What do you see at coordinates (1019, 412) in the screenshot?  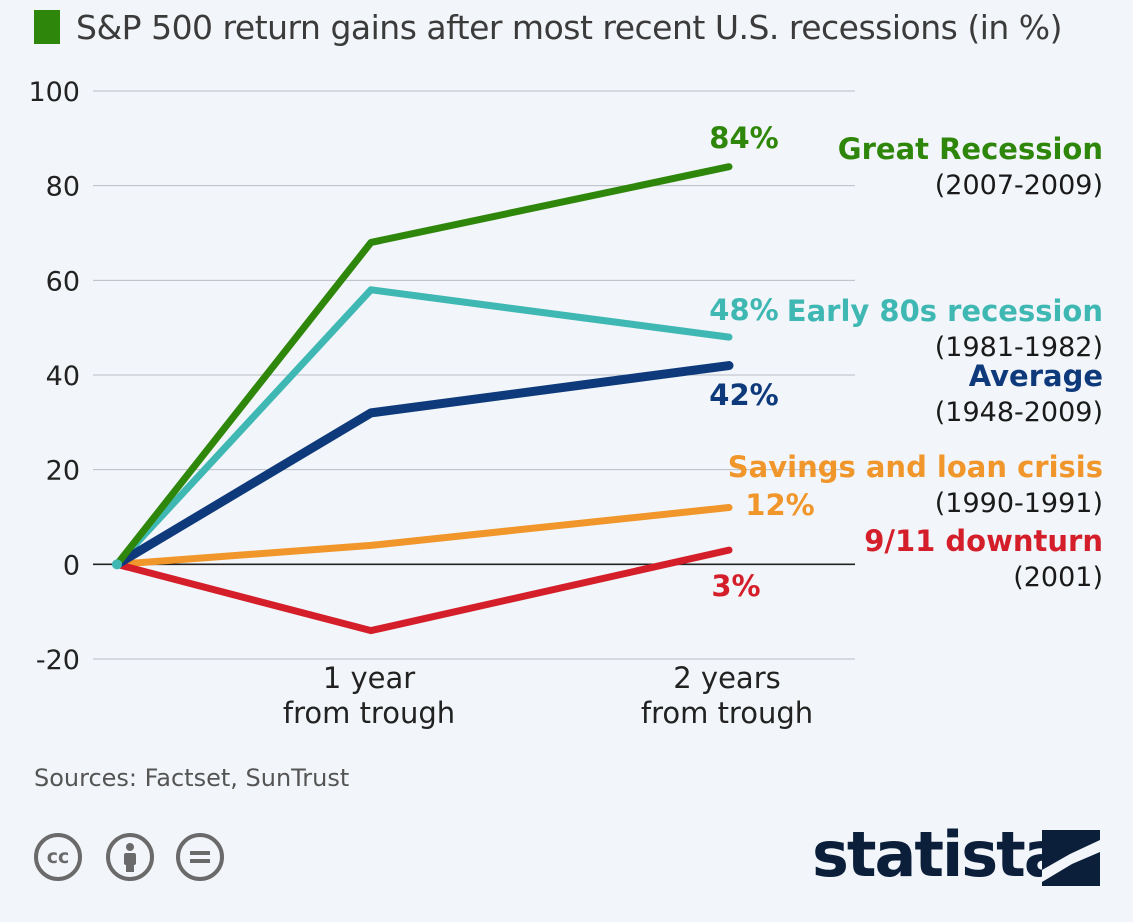 I see `legend-period: (1948-2009)` at bounding box center [1019, 412].